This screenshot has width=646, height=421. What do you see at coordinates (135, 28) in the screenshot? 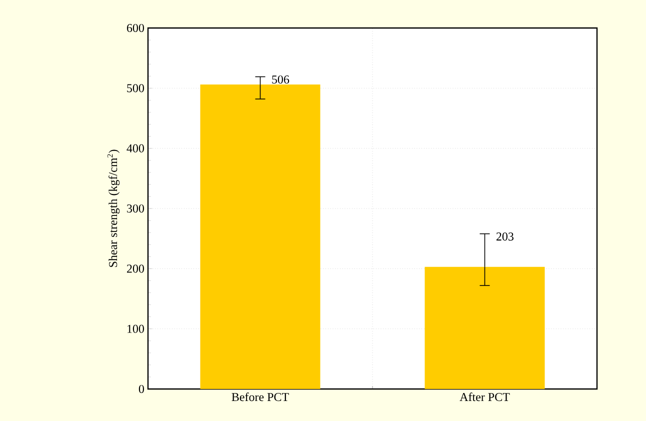
I see `y-tick-label: 600` at bounding box center [135, 28].